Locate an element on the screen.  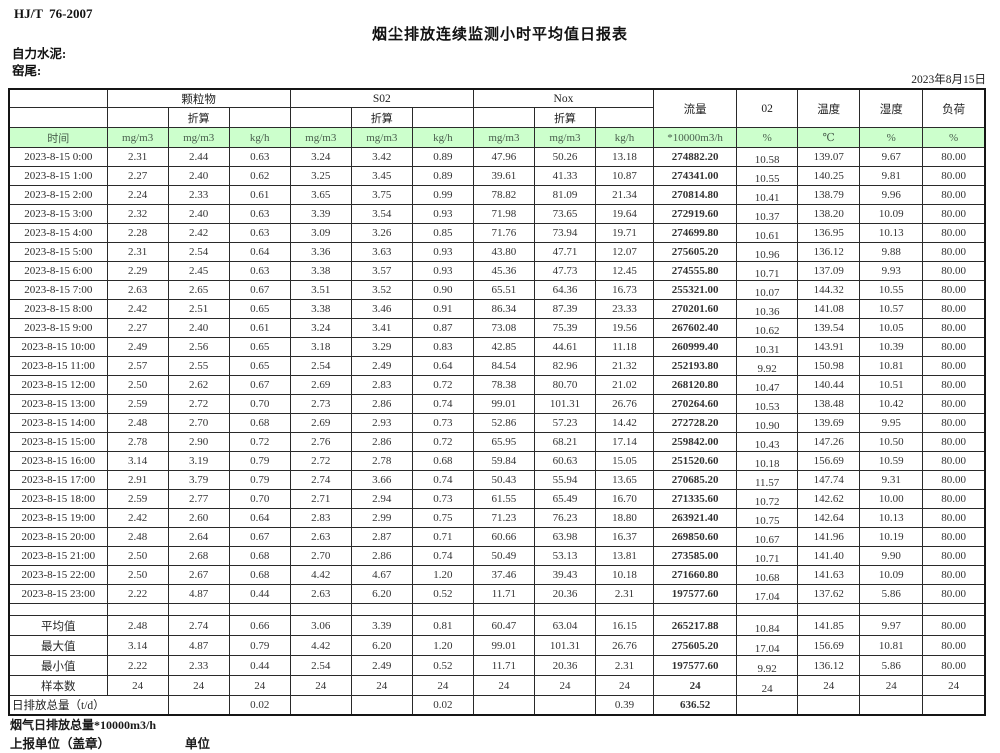
cell: 10.51 is located at coordinates (891, 385).